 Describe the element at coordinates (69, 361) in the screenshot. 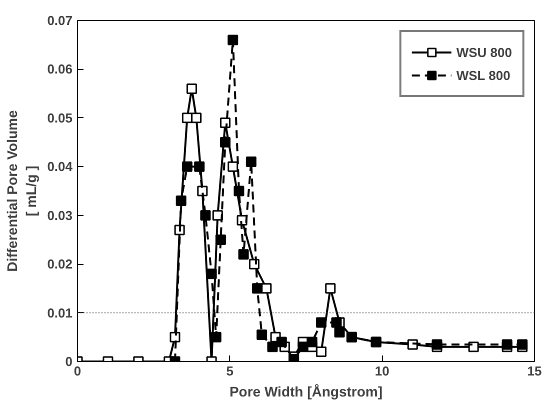

I see `y-tick-label: 0` at that location.